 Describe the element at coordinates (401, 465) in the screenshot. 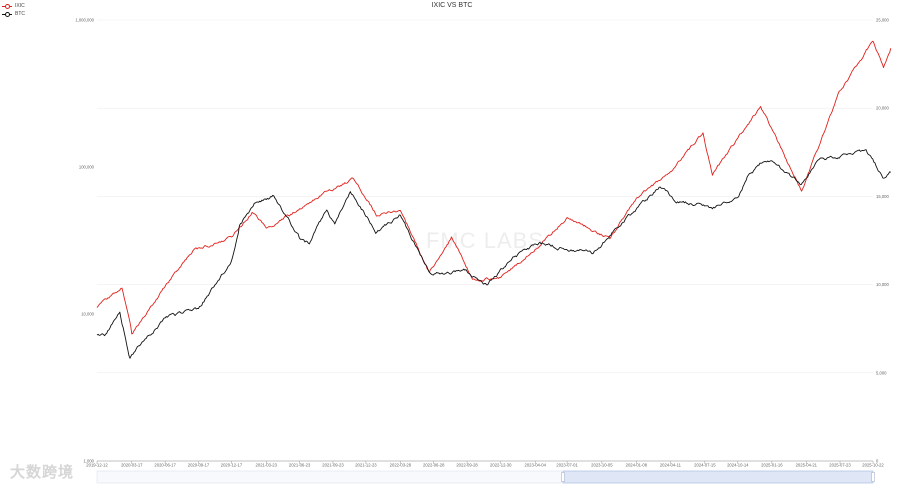

I see `x-tick-2022-03-28: 2022-03-28` at that location.